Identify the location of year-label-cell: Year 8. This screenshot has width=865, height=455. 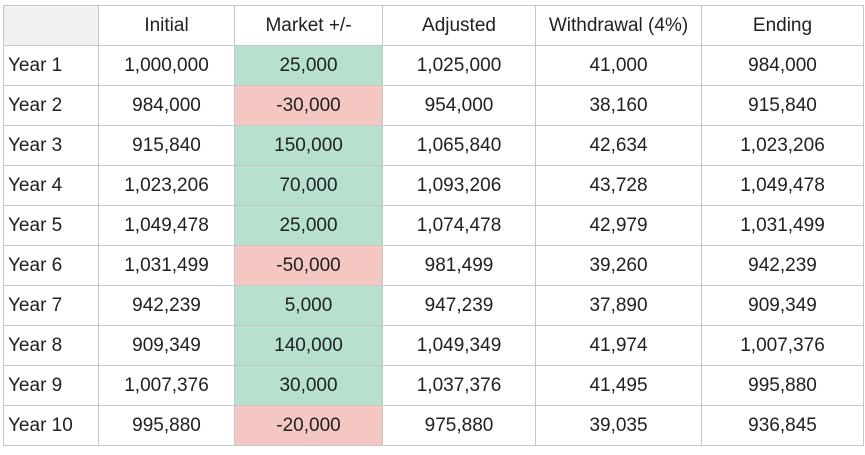
(51, 345).